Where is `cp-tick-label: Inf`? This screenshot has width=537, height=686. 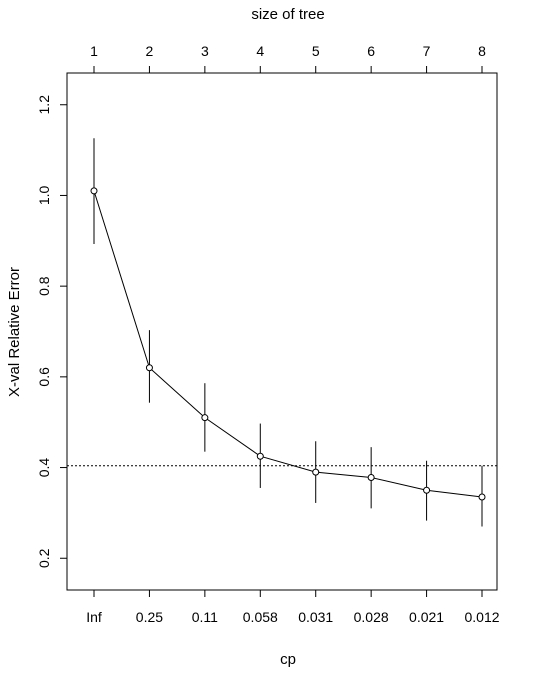 cp-tick-label: Inf is located at coordinates (94, 617).